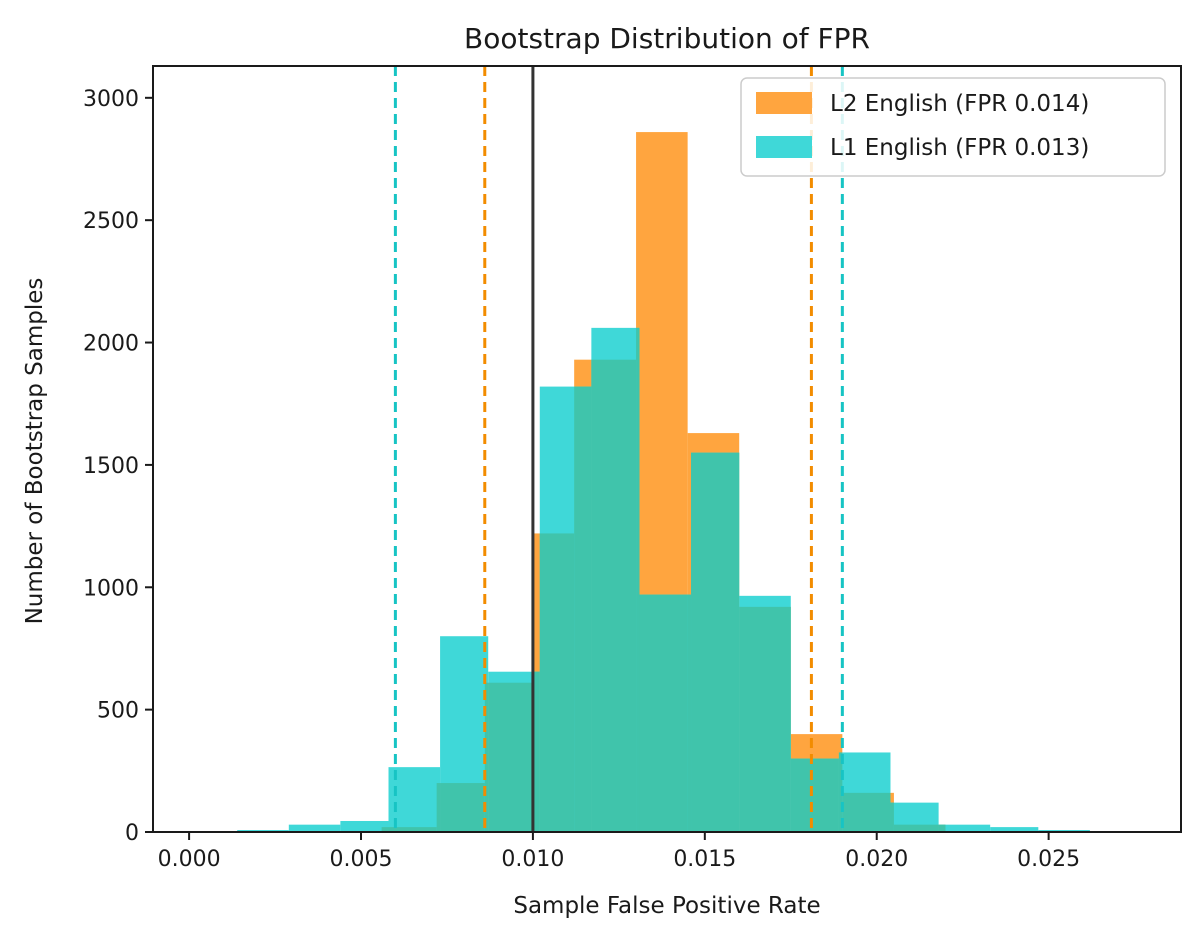 This screenshot has height=946, width=1200. Describe the element at coordinates (532, 859) in the screenshot. I see `x-tick-label: 0.010` at that location.